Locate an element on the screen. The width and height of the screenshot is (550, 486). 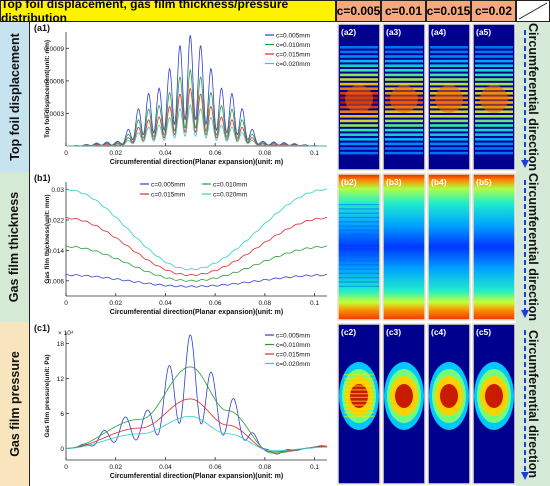
panel-label: (a1) is located at coordinates (42, 28).